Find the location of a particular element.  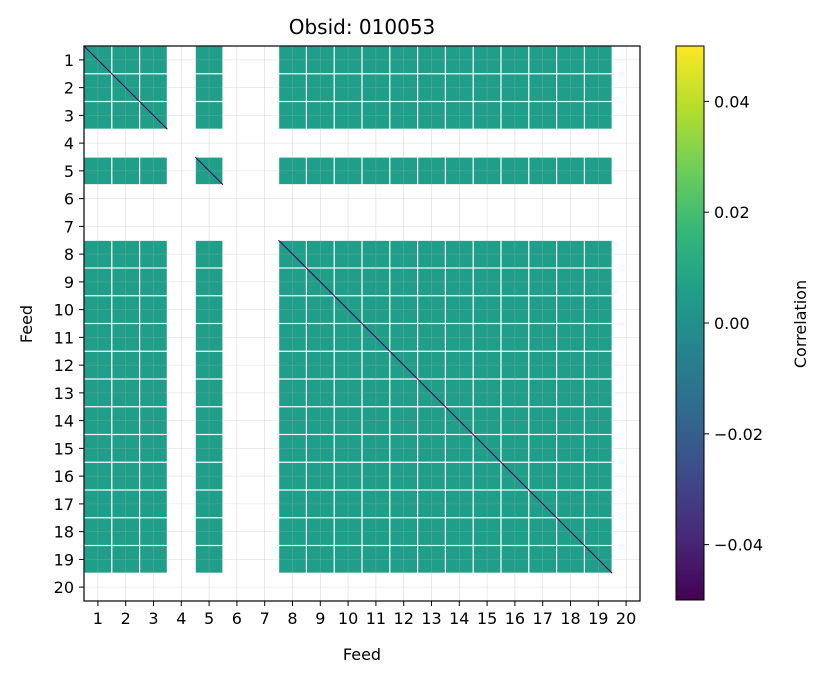

chart-title: Obsid: 010053 is located at coordinates (362, 27).